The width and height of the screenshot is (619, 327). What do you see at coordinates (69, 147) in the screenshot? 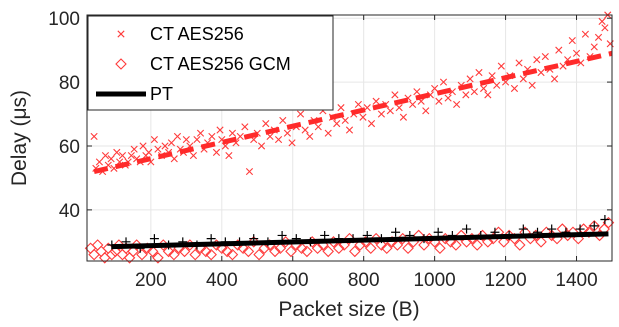
I see `y-tick-label: 60` at bounding box center [69, 147].